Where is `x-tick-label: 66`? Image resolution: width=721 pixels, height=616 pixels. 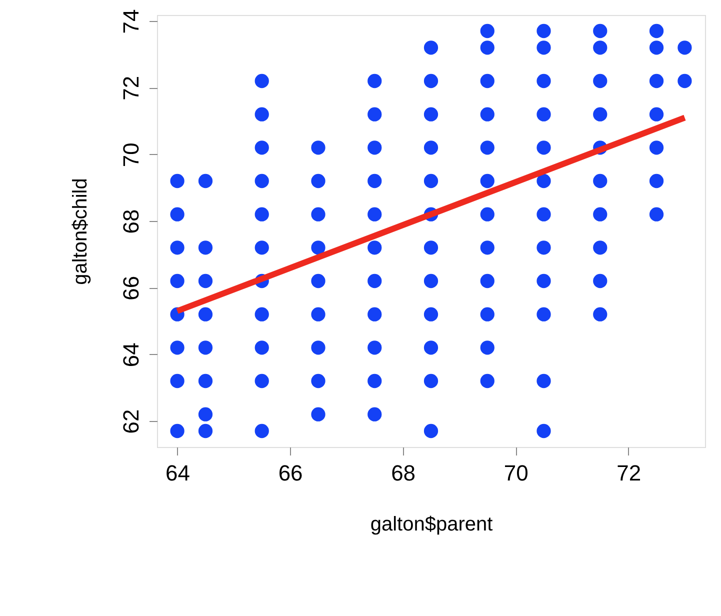
x-tick-label: 66 is located at coordinates (290, 473).